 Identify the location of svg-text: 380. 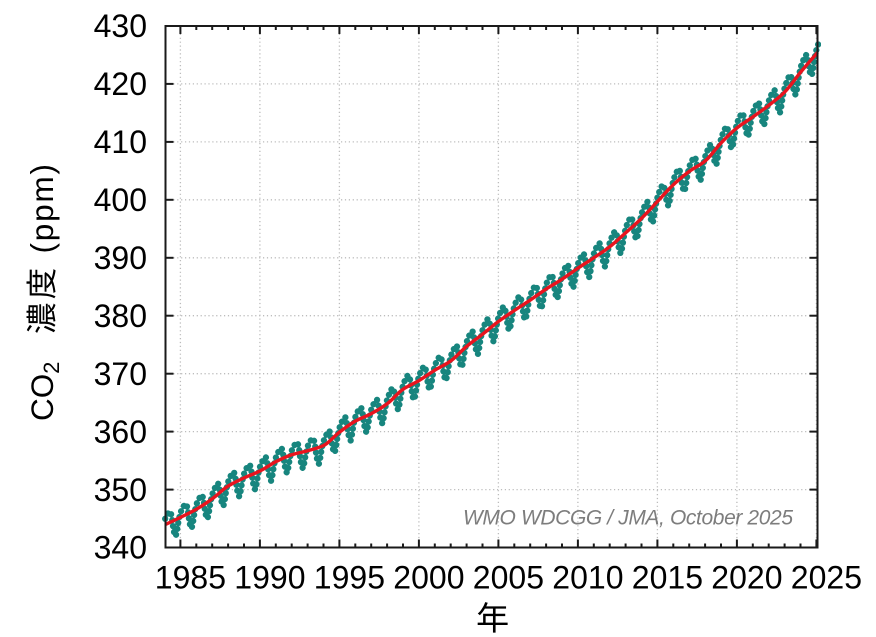
(120, 316).